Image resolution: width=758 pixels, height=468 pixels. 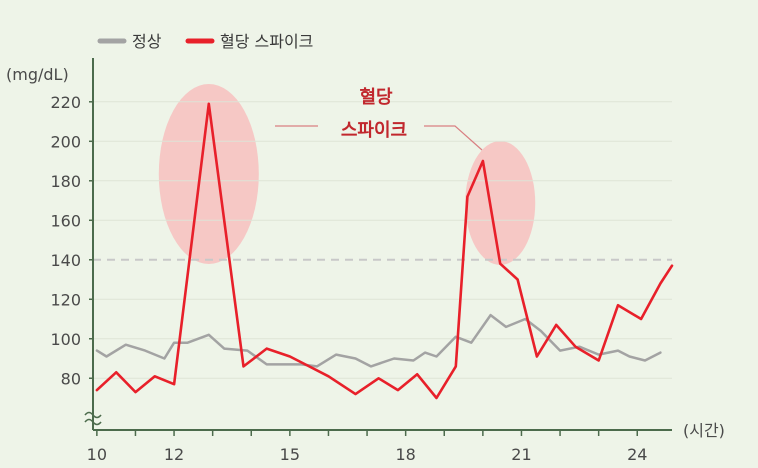 I want to click on annotation-leader-right, so click(x=453, y=138).